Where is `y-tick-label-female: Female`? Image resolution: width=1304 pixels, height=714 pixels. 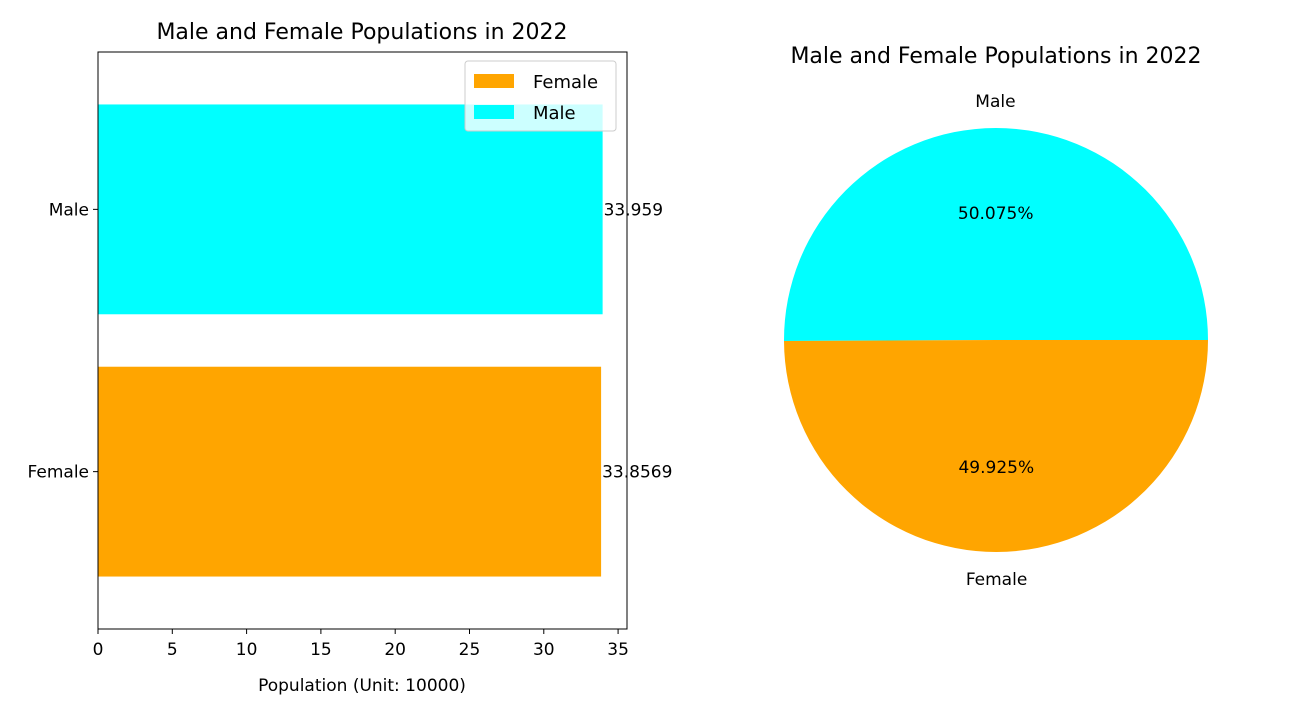 y-tick-label-female: Female is located at coordinates (58, 473).